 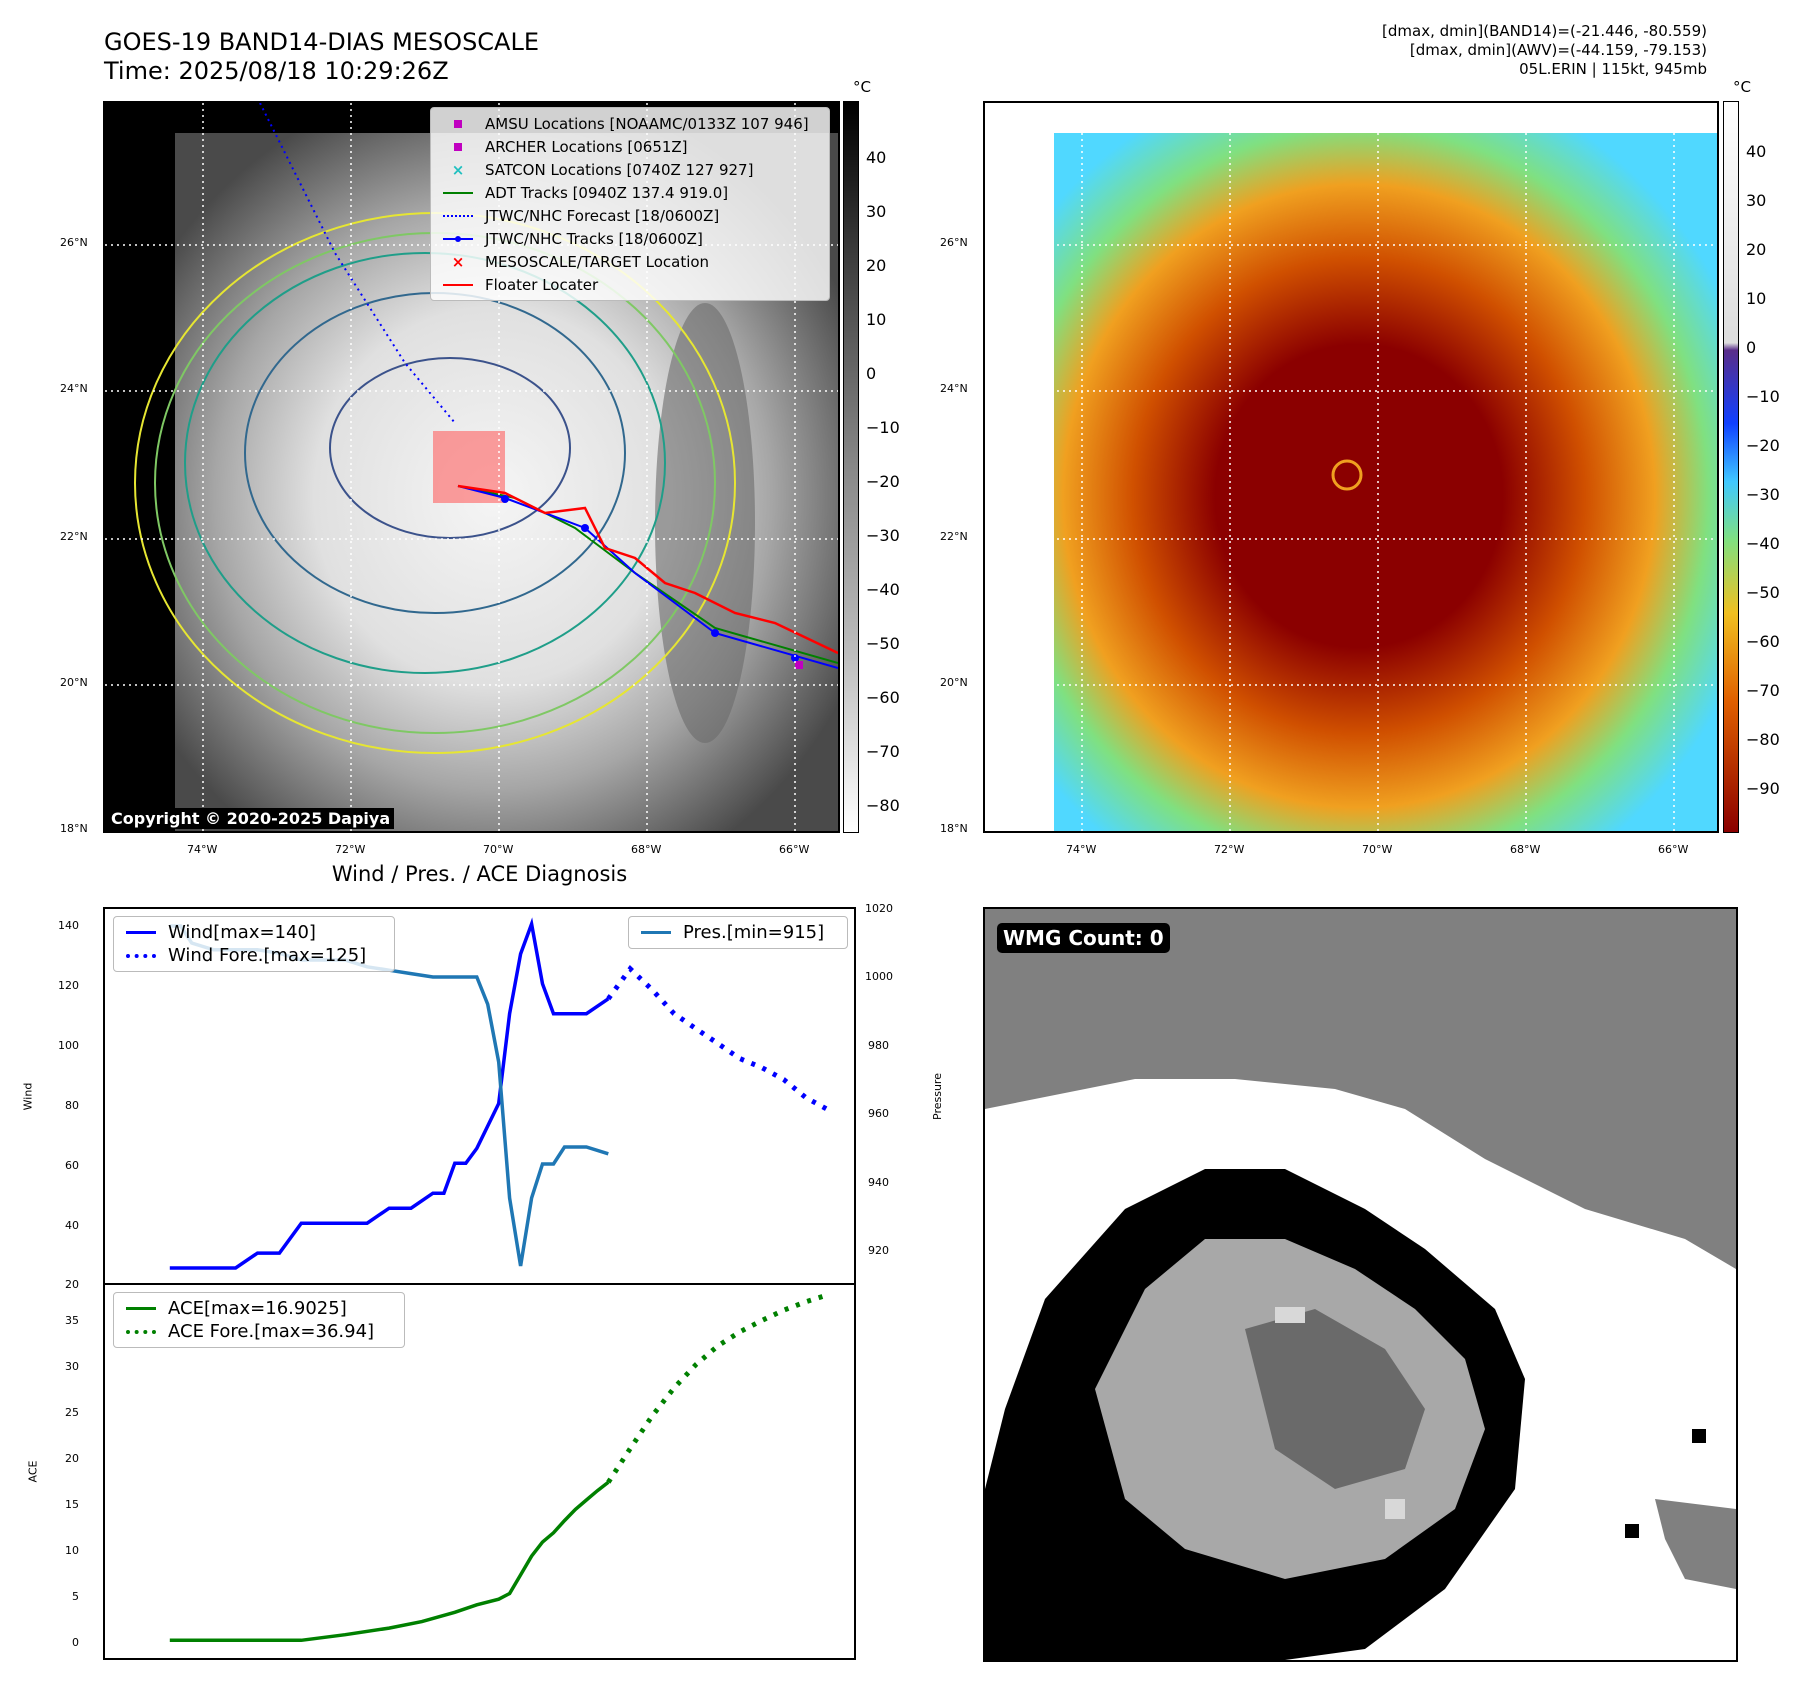 What do you see at coordinates (72, 1105) in the screenshot?
I see `wind-tick: 80` at bounding box center [72, 1105].